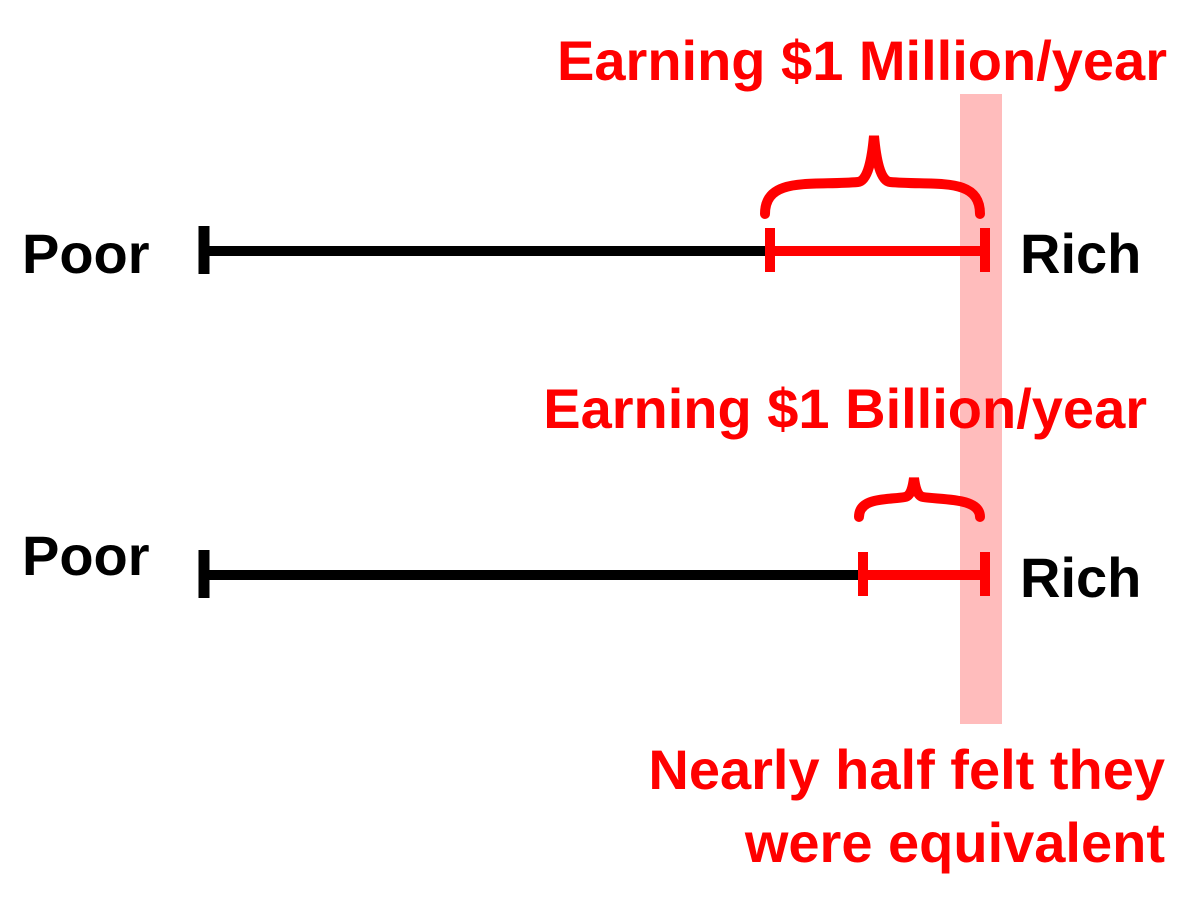 This screenshot has height=898, width=1201. What do you see at coordinates (906, 769) in the screenshot?
I see `conclusion-line-1: Nearly half felt they` at bounding box center [906, 769].